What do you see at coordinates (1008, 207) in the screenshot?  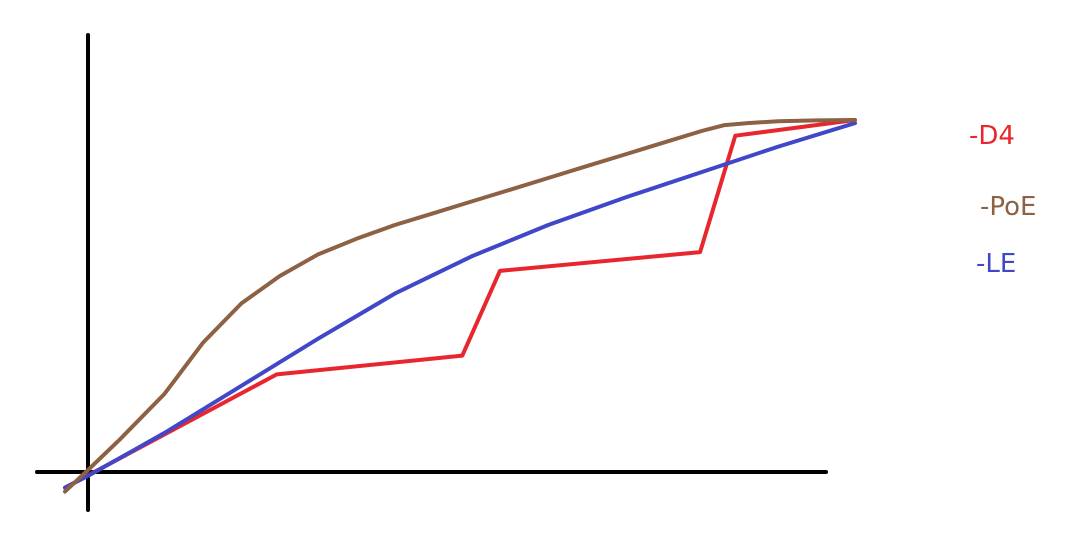 I see `legend-label-poe: -PoE` at bounding box center [1008, 207].